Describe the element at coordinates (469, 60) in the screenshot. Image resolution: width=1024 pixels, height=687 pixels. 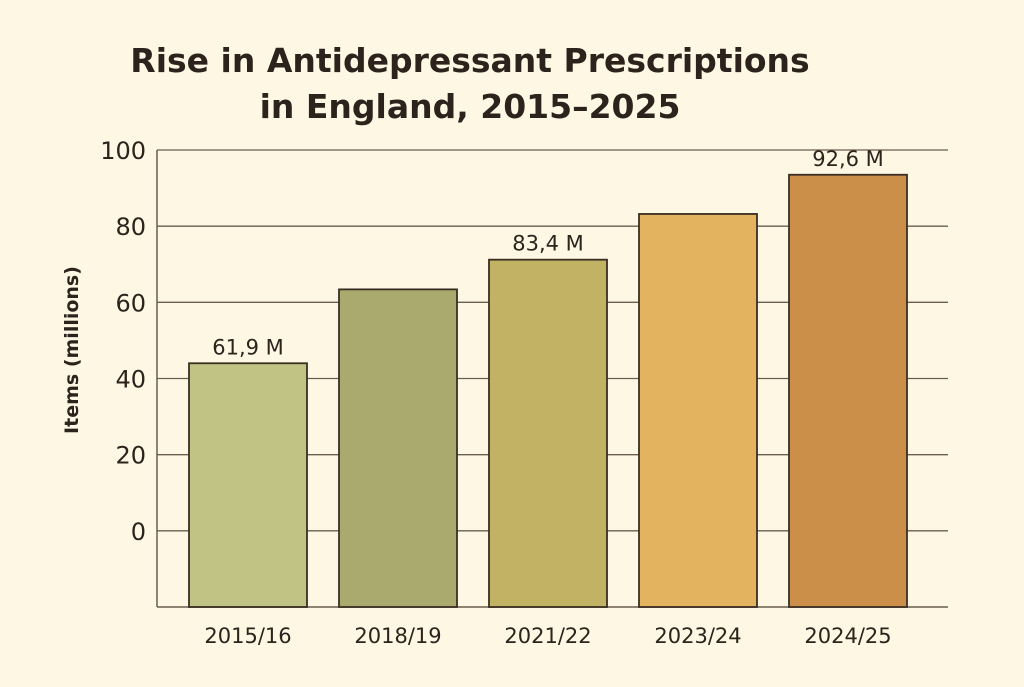
I see `chart-title-line-1: Rise in Antidepressant Prescriptions` at that location.